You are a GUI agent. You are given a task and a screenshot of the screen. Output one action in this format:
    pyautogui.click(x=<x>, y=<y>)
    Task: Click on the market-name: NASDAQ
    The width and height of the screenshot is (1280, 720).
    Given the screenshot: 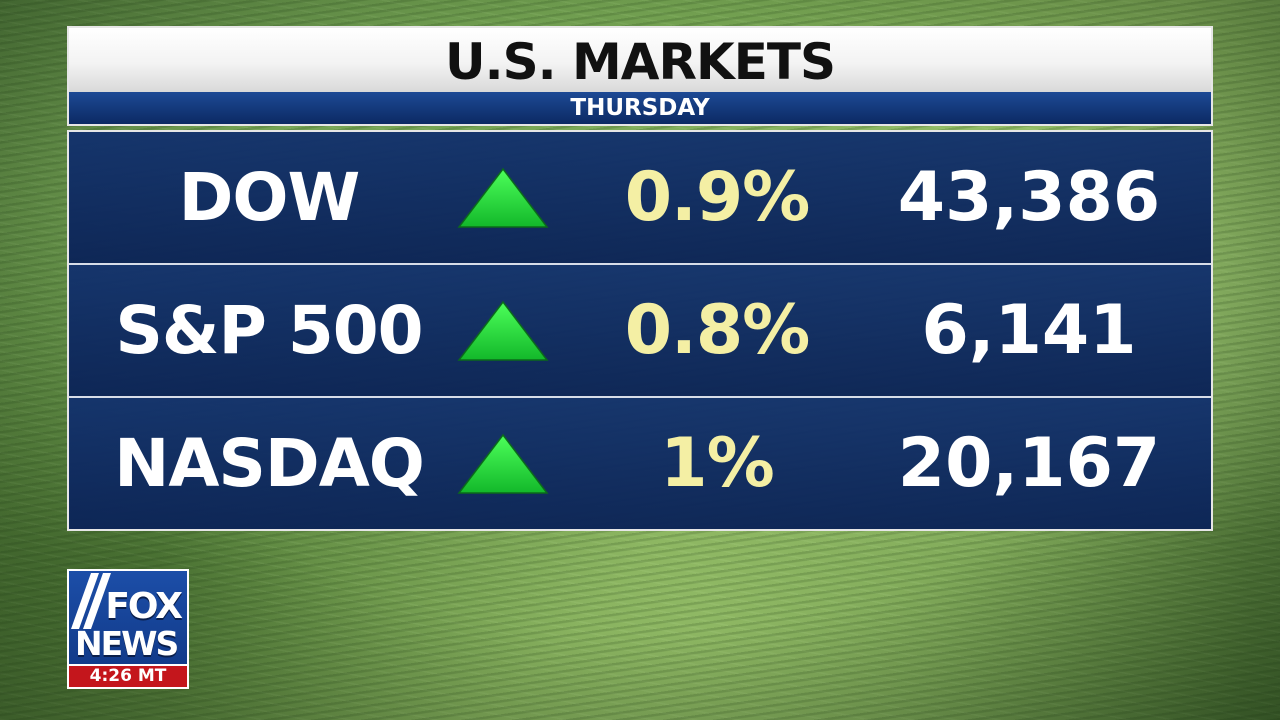 What is the action you would take?
    pyautogui.click(x=269, y=463)
    